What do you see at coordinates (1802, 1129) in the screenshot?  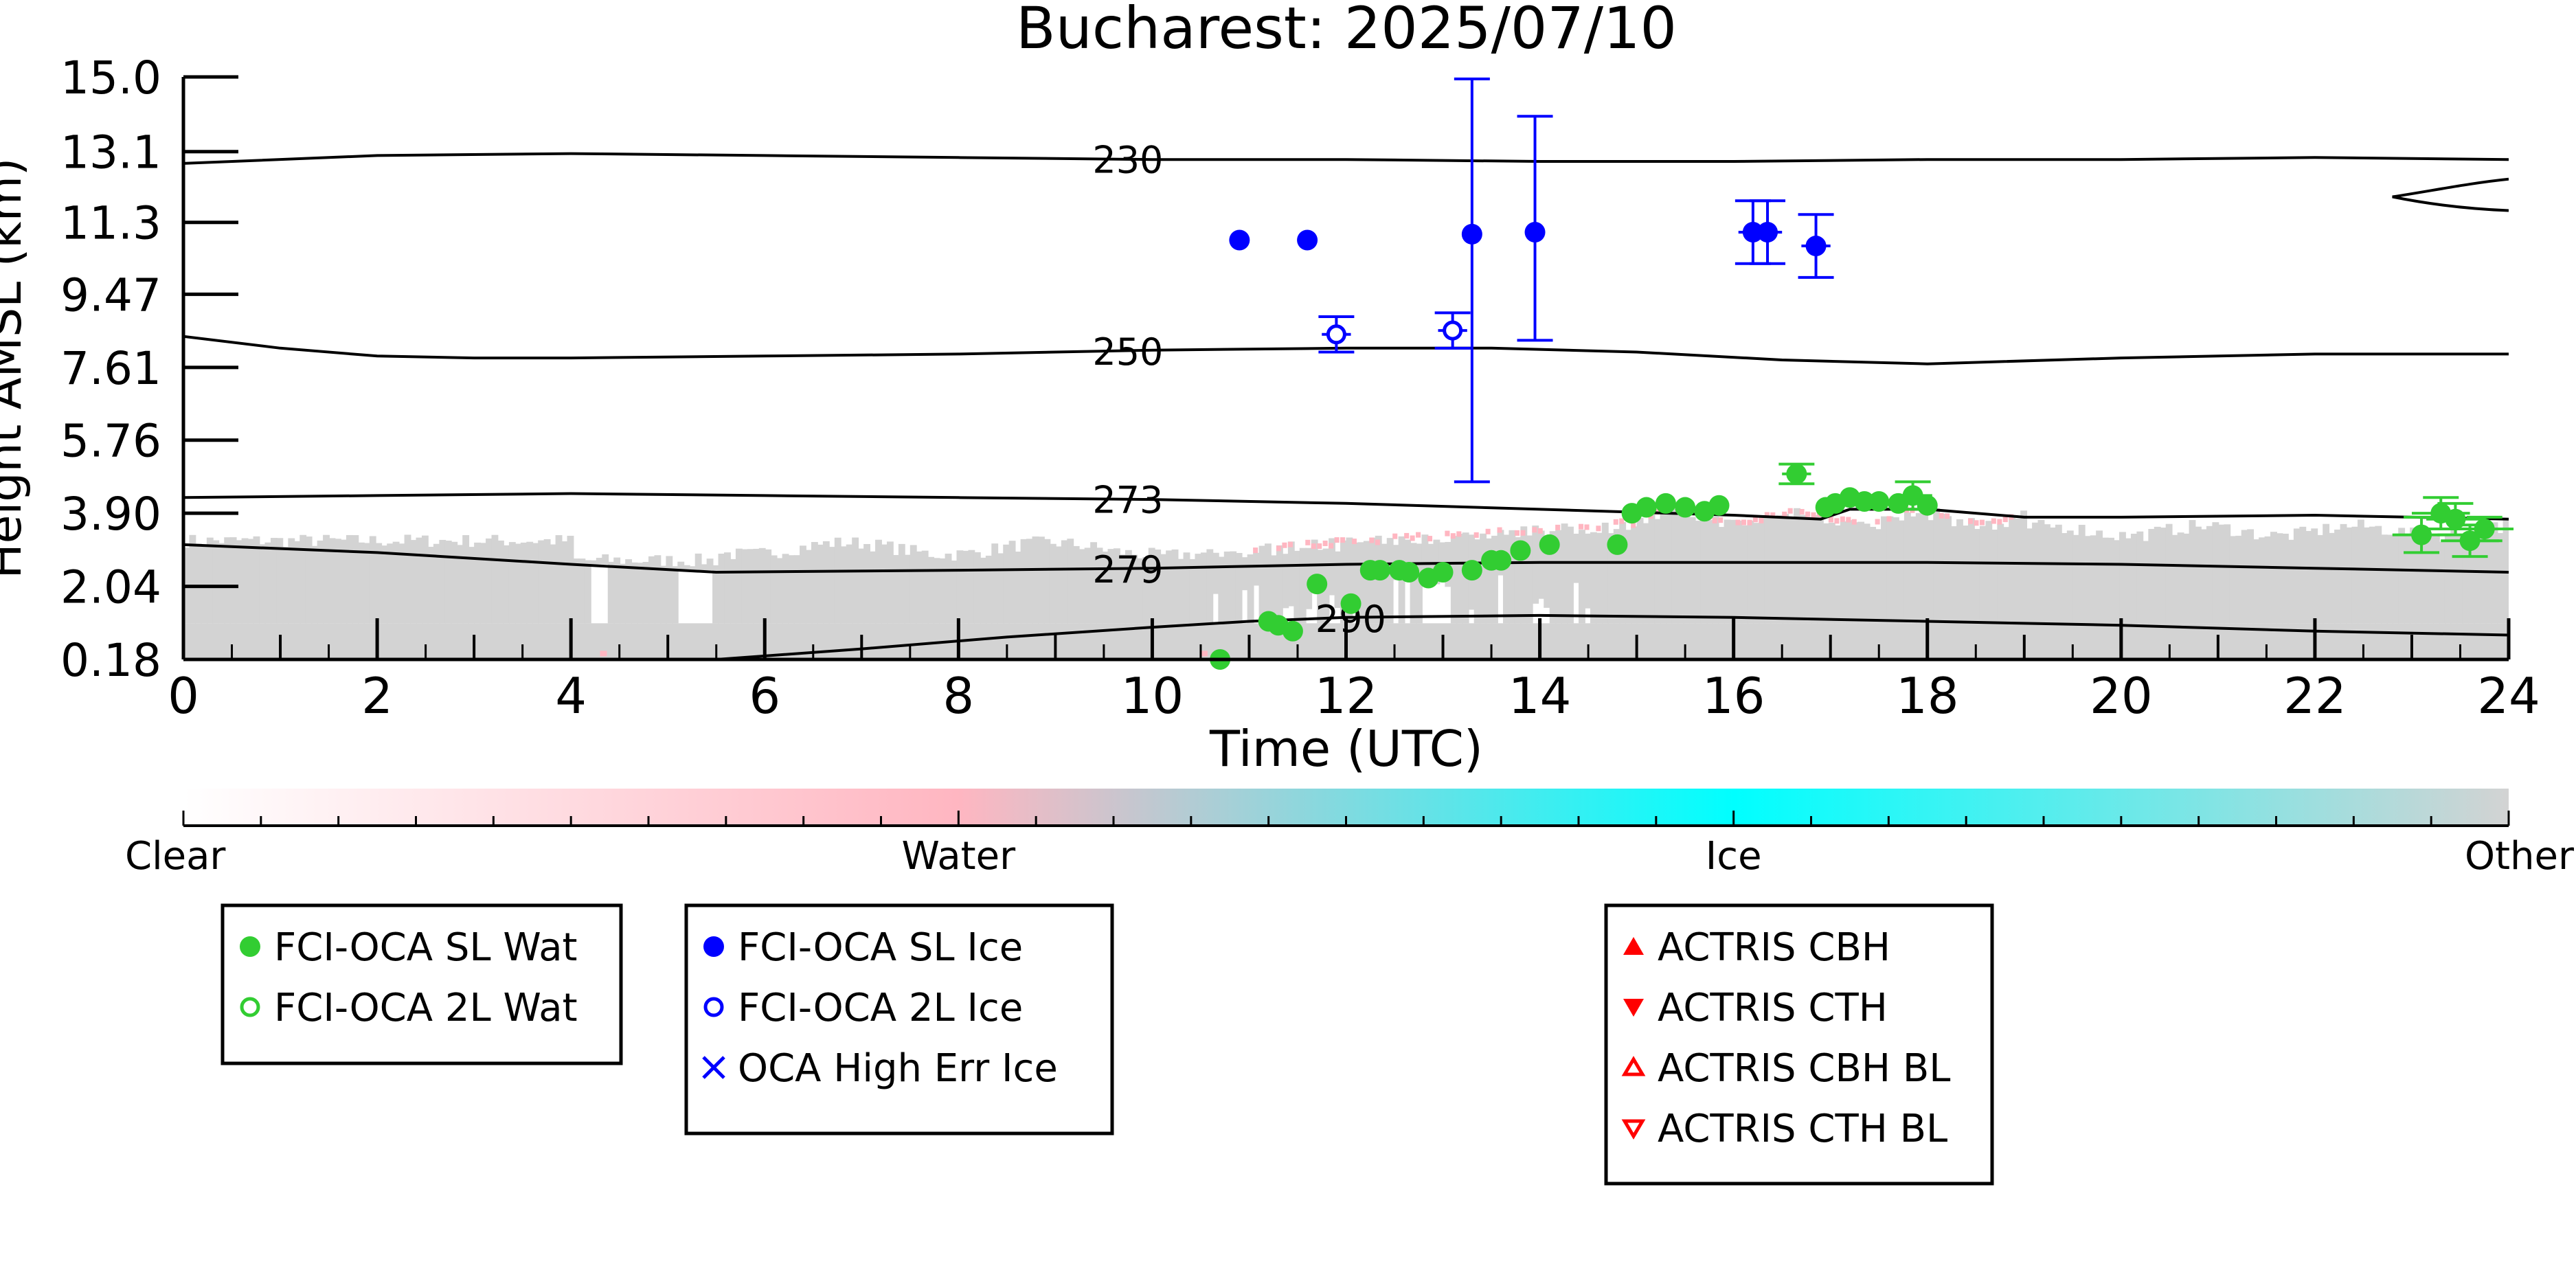 I see `legend-label: ACTRIS CTH BL` at bounding box center [1802, 1129].